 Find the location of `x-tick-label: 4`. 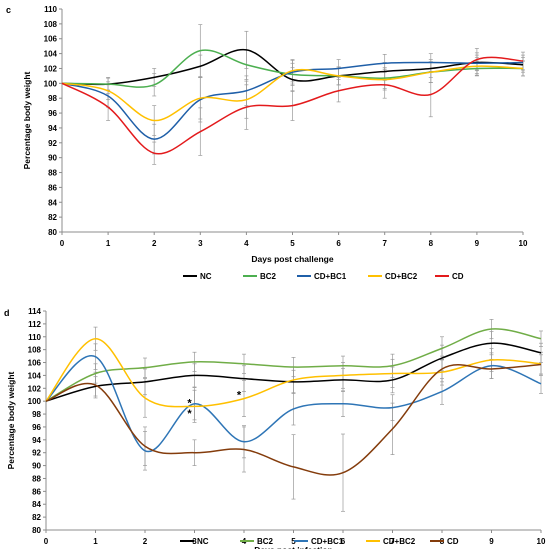

x-tick-label: 4 is located at coordinates (246, 243).